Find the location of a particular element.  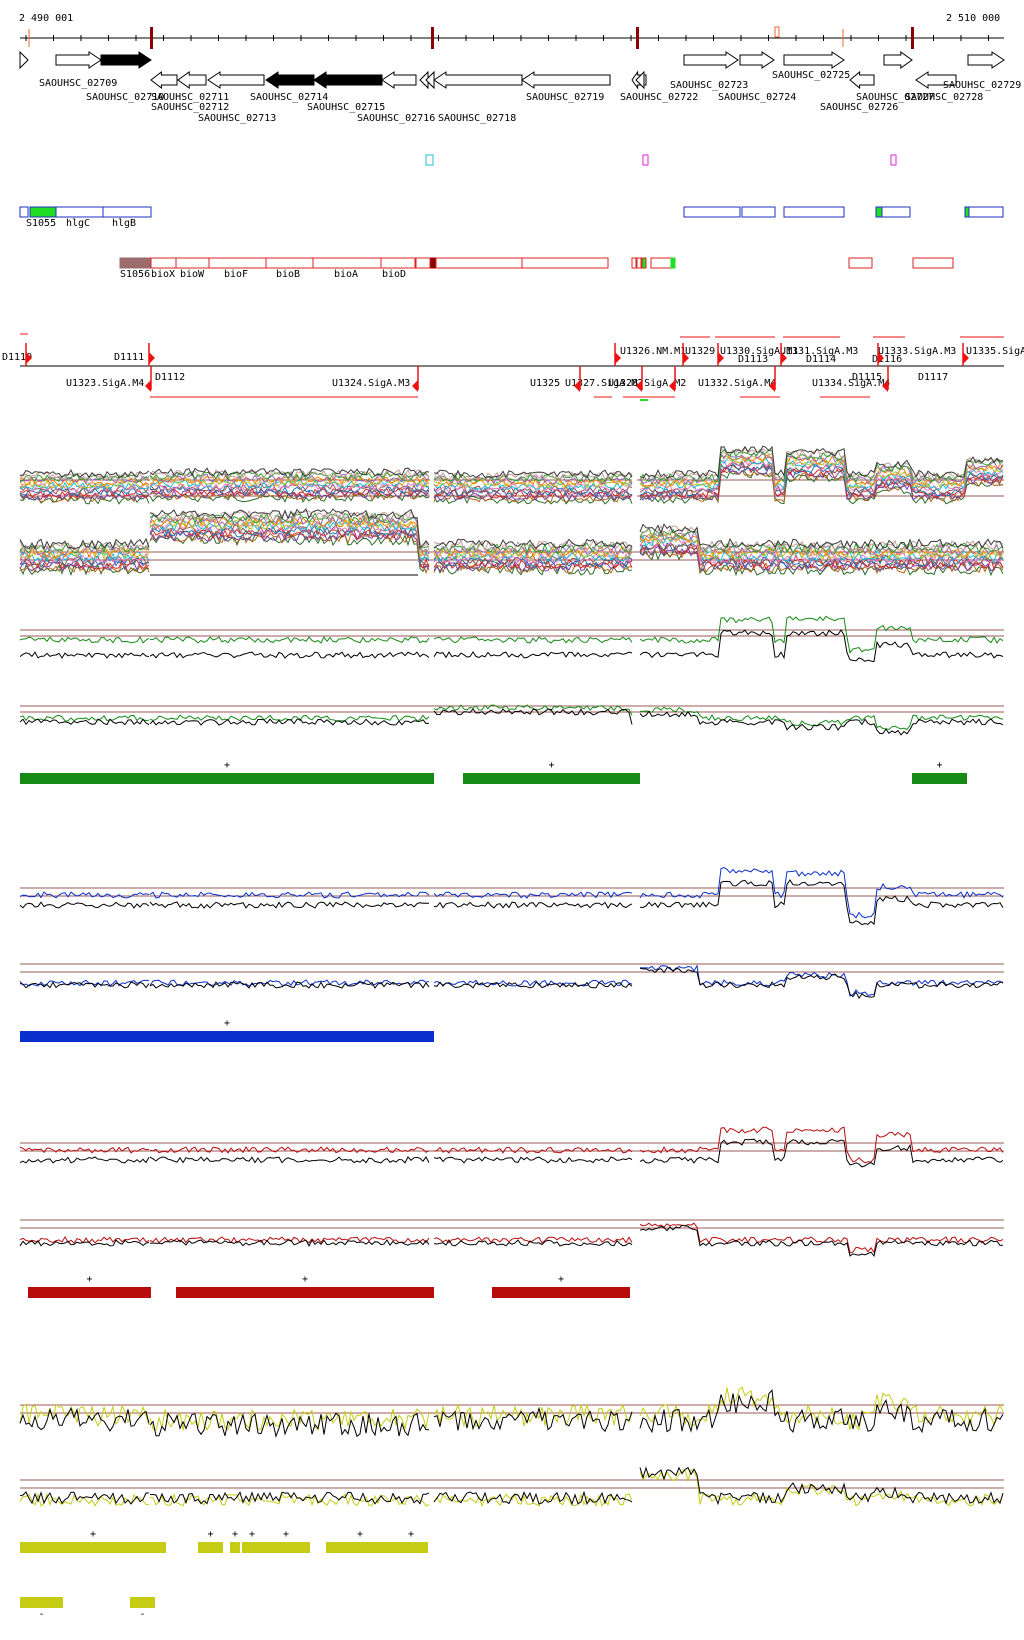

gene-label: SAOUHSC_02719 is located at coordinates (565, 97).